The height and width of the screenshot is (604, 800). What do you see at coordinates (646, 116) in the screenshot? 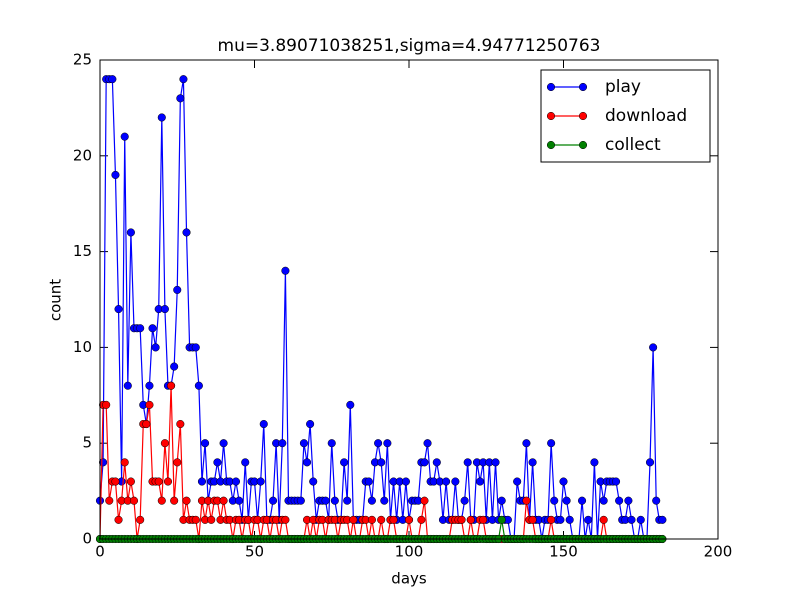
I see `legend-label: download` at bounding box center [646, 116].